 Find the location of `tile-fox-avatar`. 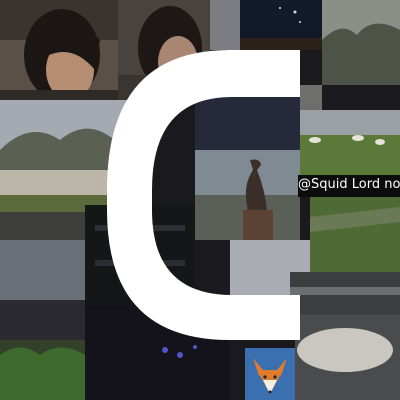

tile-fox-avatar is located at coordinates (270, 374).